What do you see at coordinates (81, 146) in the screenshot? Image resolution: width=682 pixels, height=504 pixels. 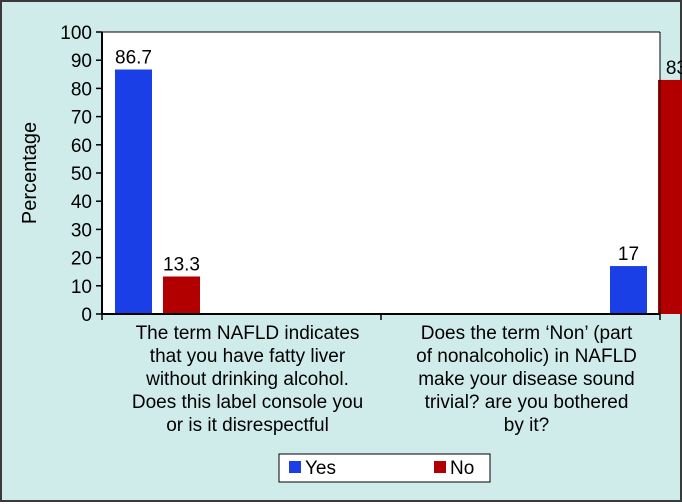 I see `y-tick-label: 60` at bounding box center [81, 146].